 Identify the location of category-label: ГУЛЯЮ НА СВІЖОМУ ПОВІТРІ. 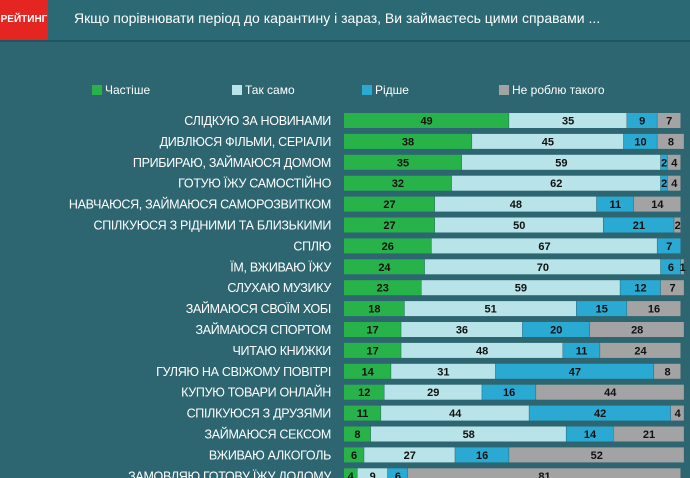
(243, 372).